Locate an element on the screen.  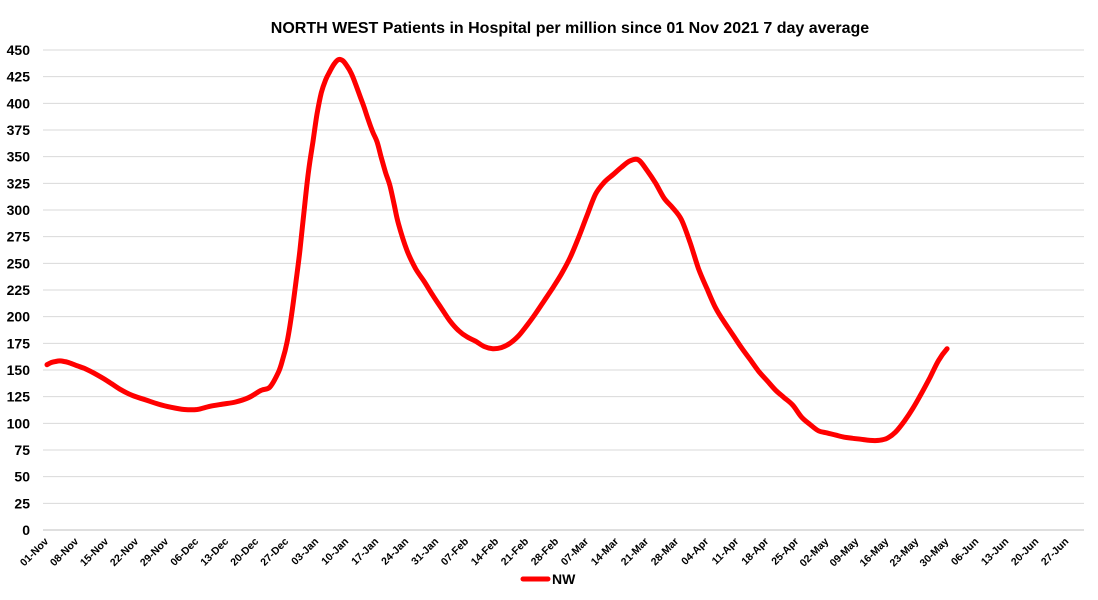
y-tick-label: 400 is located at coordinates (19, 103).